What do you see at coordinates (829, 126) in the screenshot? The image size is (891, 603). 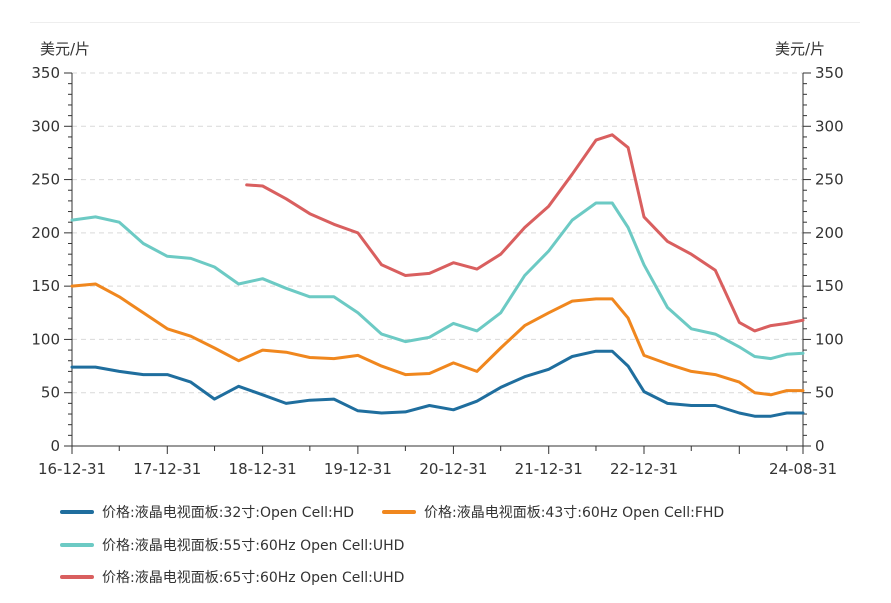 I see `y-tick-label-right: 300` at bounding box center [829, 126].